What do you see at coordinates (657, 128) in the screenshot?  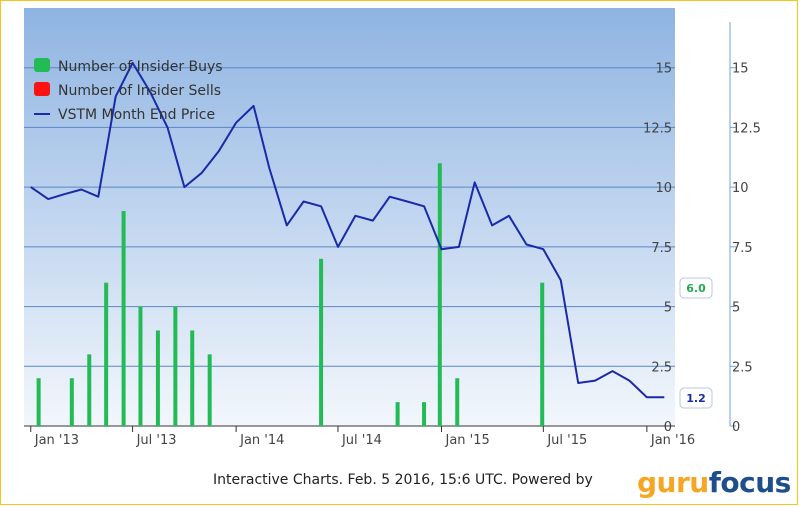 I see `y-tick-label: 12.5` at bounding box center [657, 128].